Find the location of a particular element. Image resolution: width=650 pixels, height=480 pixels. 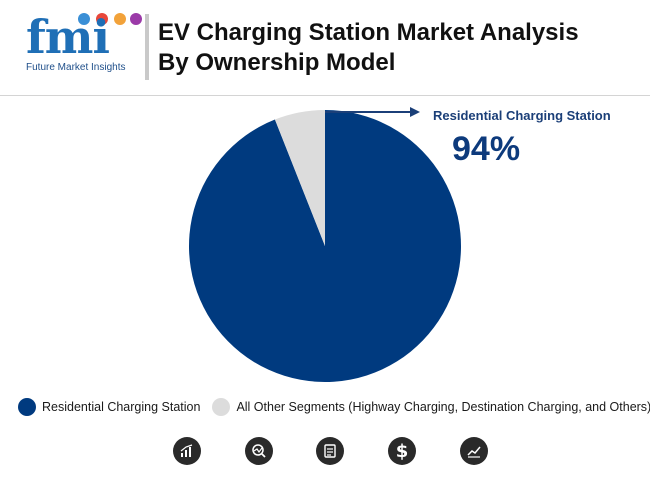

header-rule is located at coordinates (325, 95).